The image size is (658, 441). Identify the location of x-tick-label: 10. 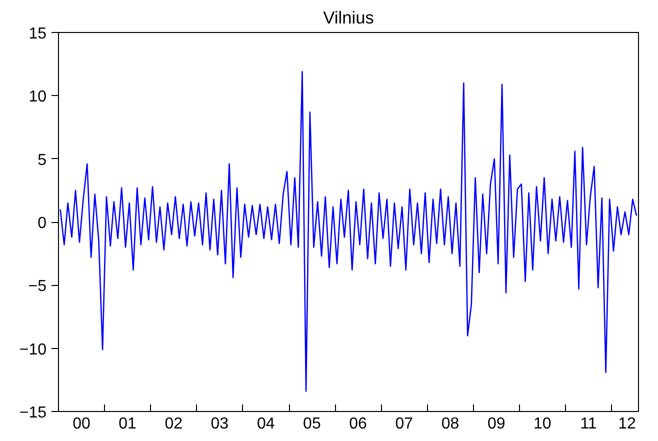
(543, 424).